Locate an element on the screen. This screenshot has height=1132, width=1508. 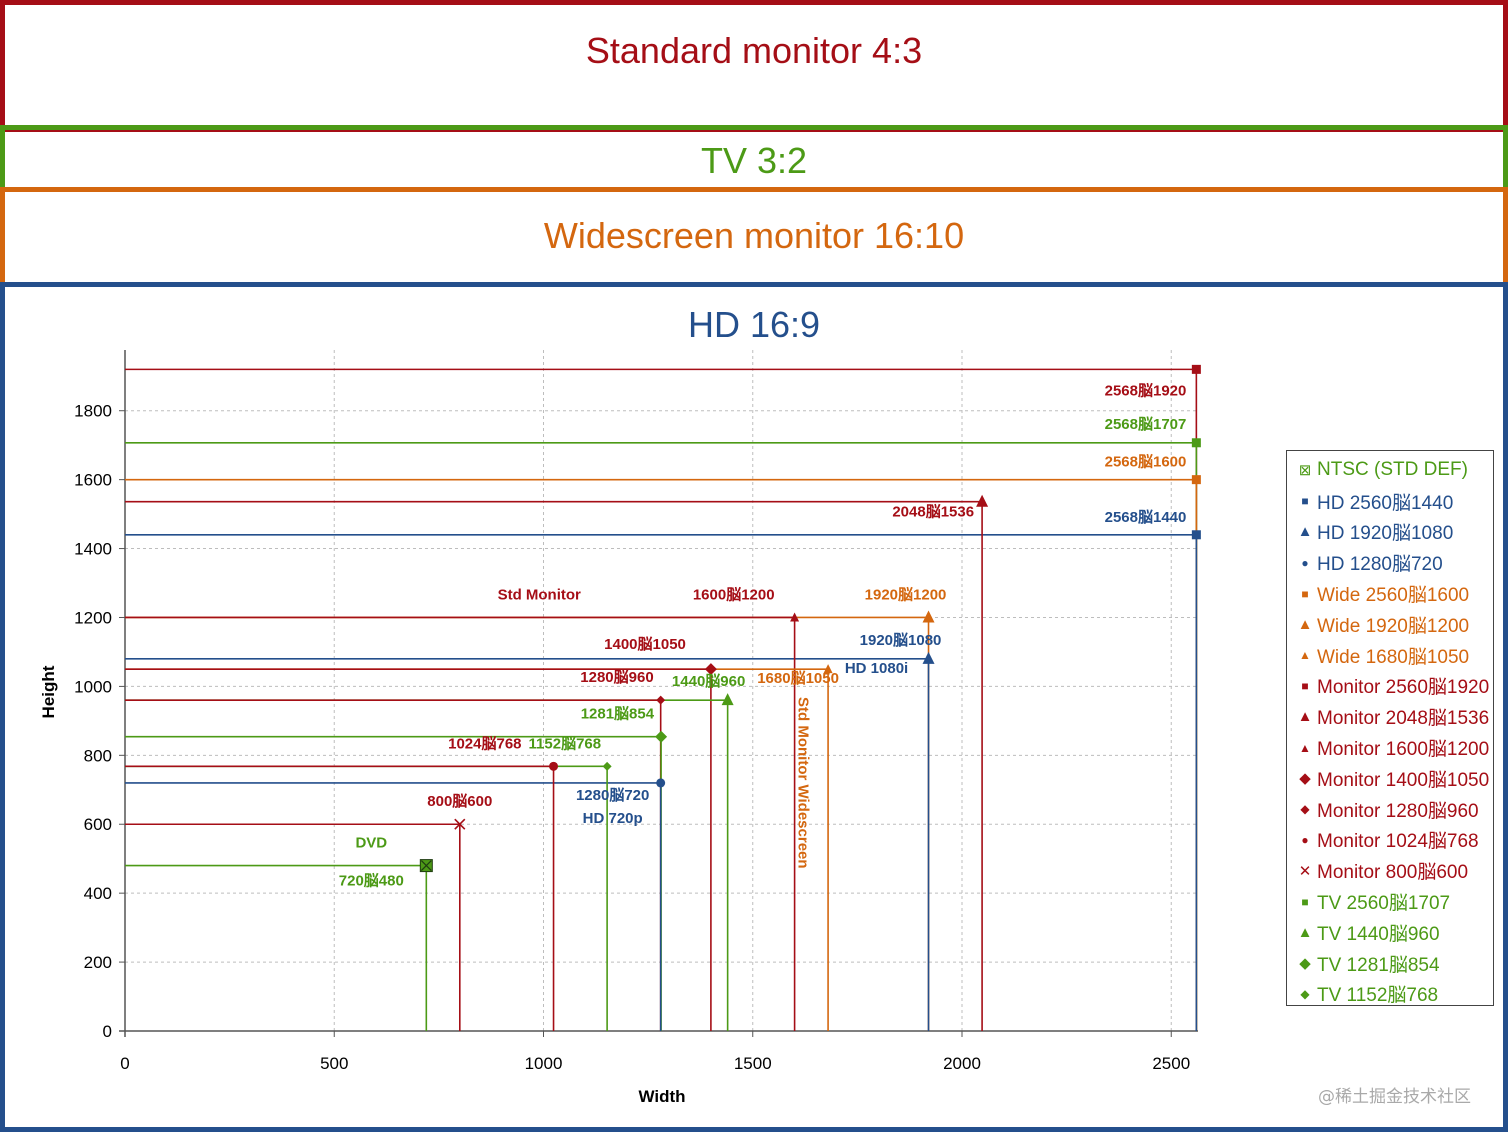
x-tick-label: 1500 is located at coordinates (753, 1063).